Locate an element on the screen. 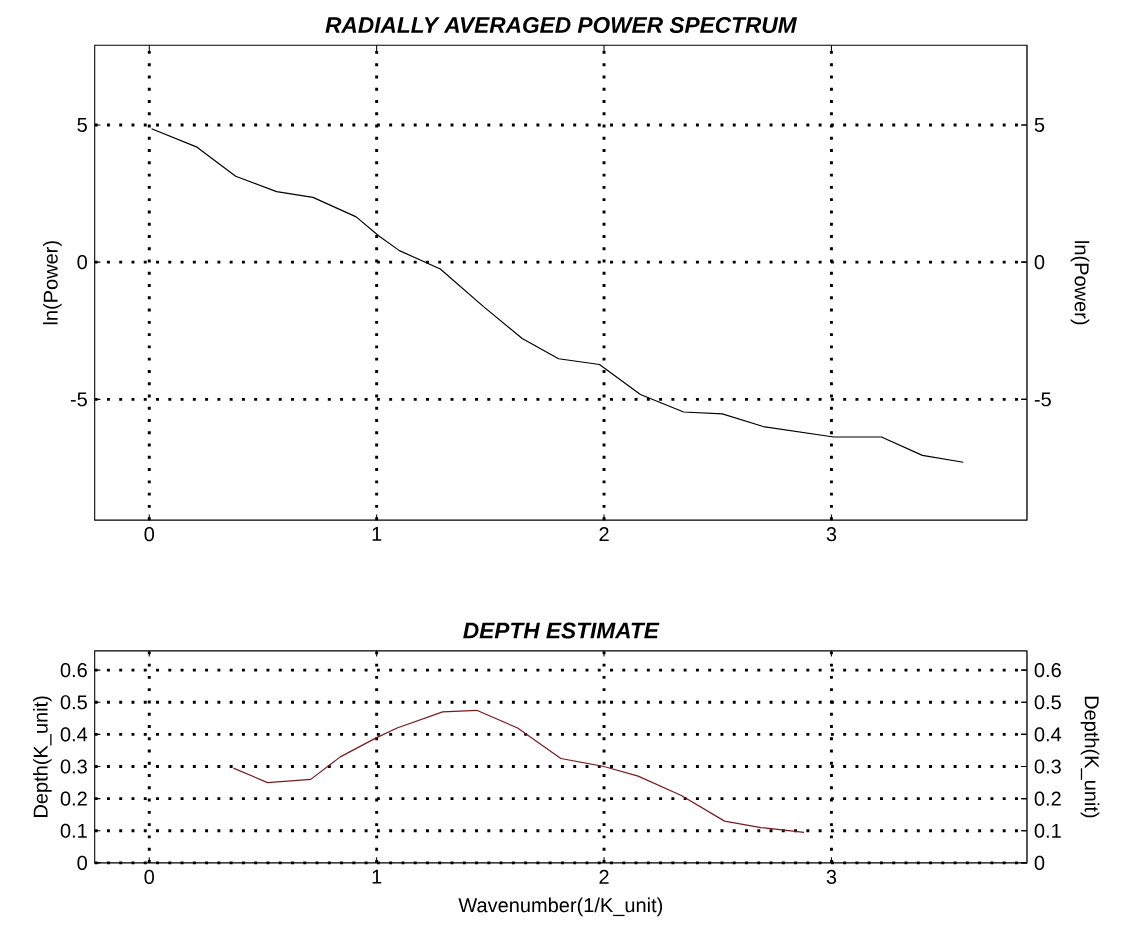 This screenshot has width=1131, height=948. y2-axis-title: Depth(K_unit) is located at coordinates (1090, 757).